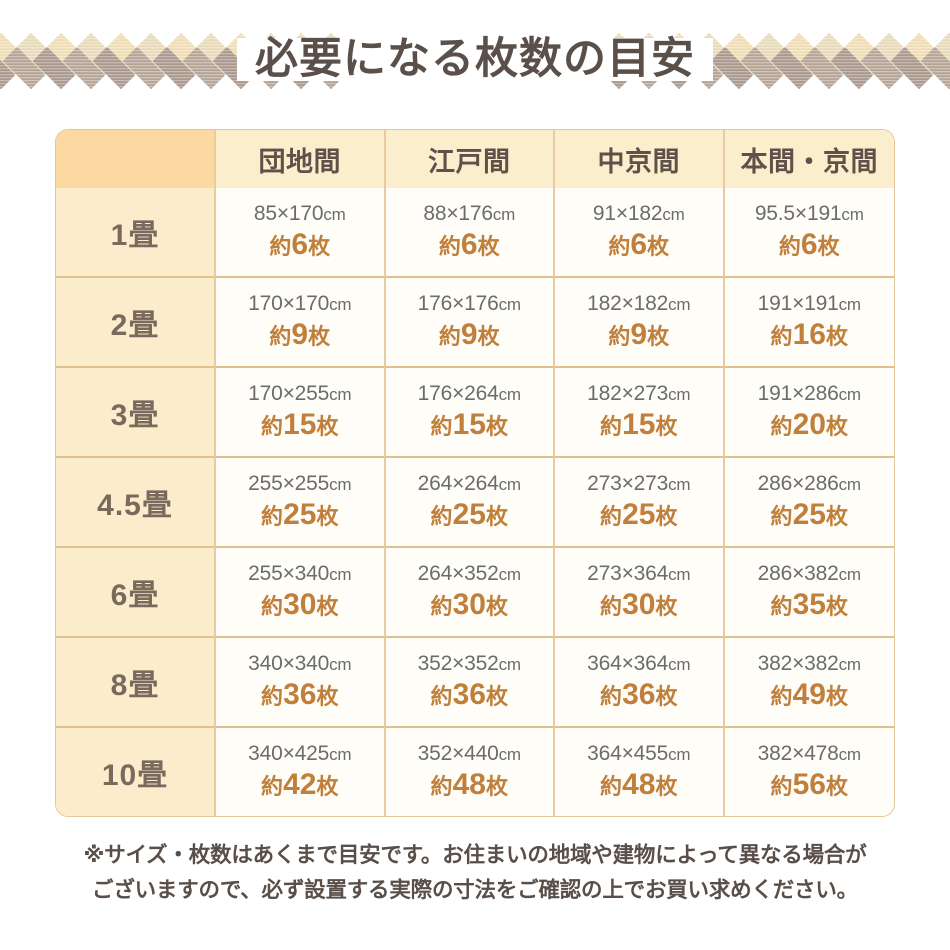 Image resolution: width=950 pixels, height=950 pixels. I want to click on cell-quantity-number: 49, so click(809, 694).